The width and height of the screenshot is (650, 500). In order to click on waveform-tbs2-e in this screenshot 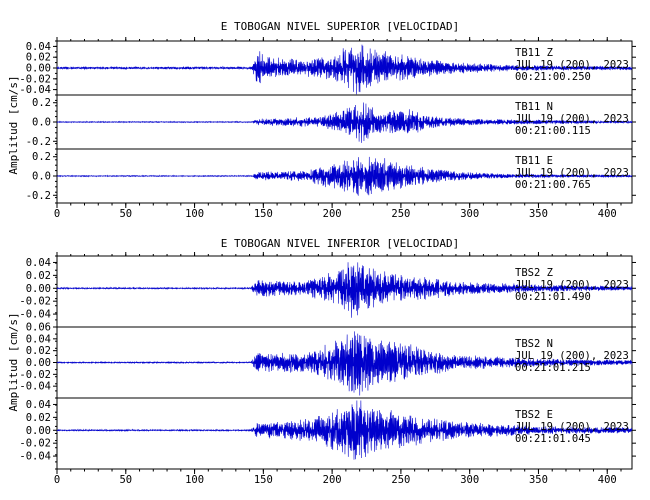, I will do `click(344, 430)`.